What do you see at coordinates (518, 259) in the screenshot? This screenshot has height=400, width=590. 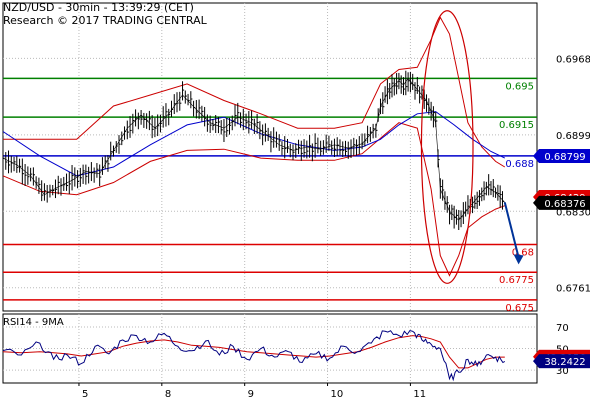 I see `projection-arrow-head` at bounding box center [518, 259].